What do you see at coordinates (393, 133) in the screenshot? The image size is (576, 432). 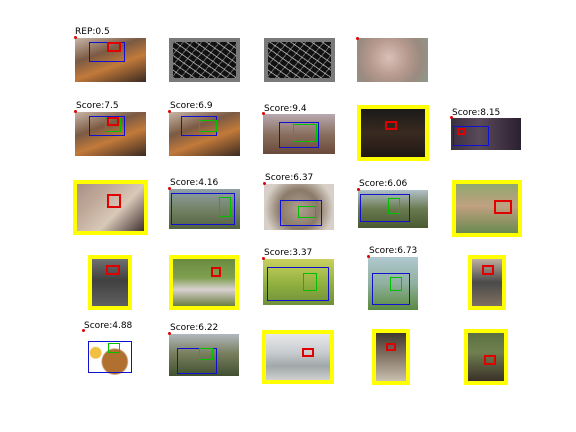 I see `thumbnail-row2-col4` at bounding box center [393, 133].